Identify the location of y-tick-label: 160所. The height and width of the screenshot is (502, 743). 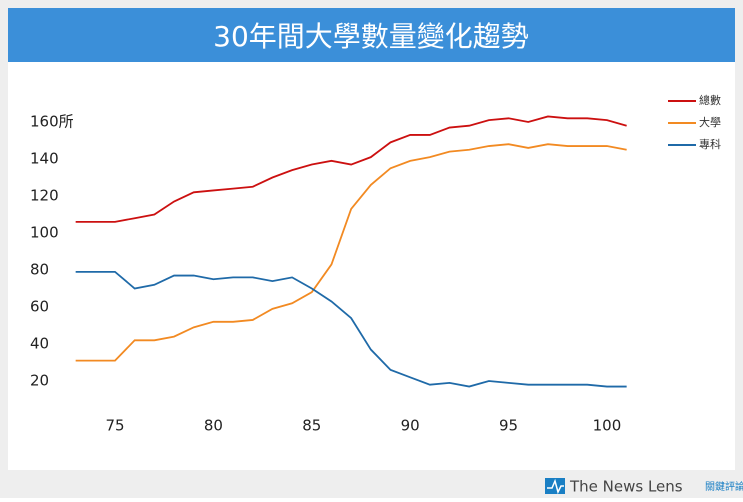
(52, 122).